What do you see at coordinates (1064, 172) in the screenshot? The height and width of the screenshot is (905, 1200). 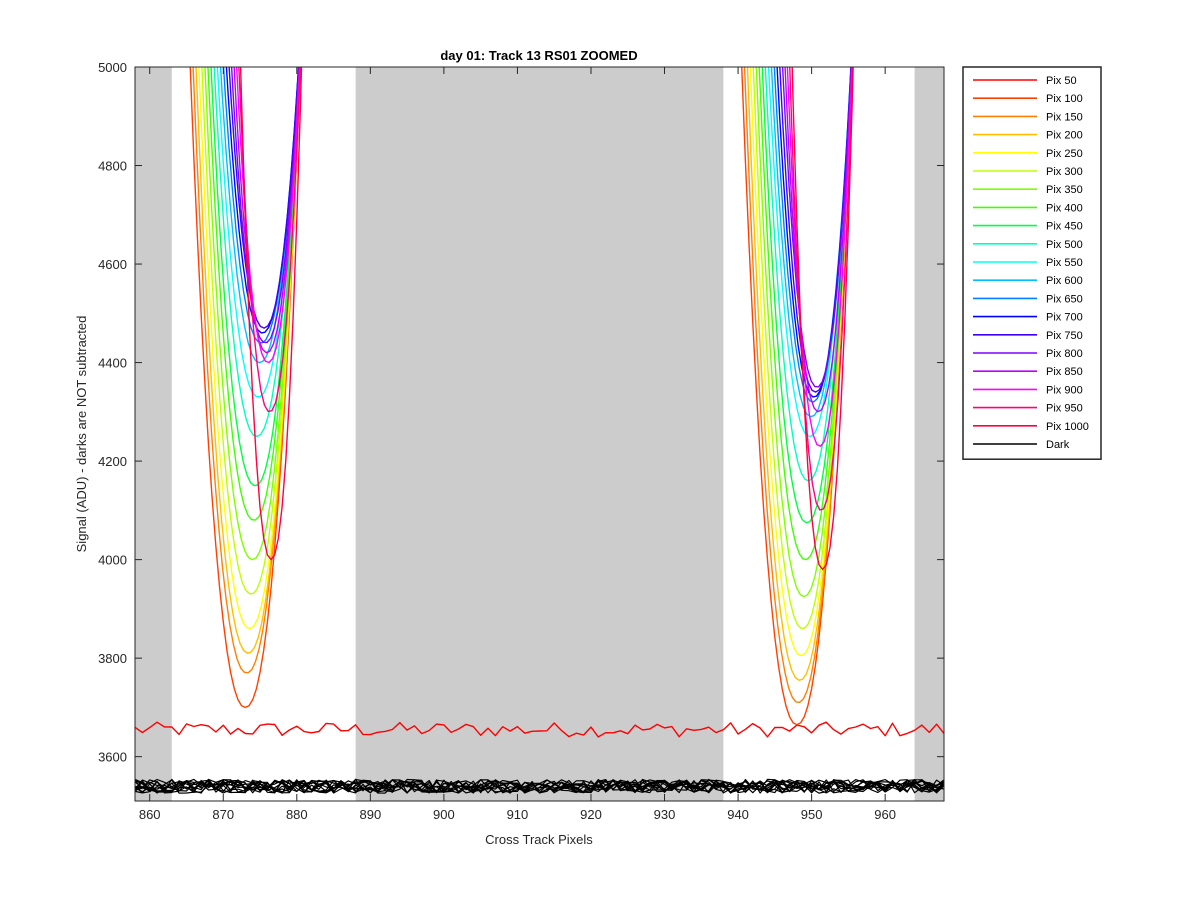 I see `legend-label-pix-300: Pix 300` at bounding box center [1064, 172].